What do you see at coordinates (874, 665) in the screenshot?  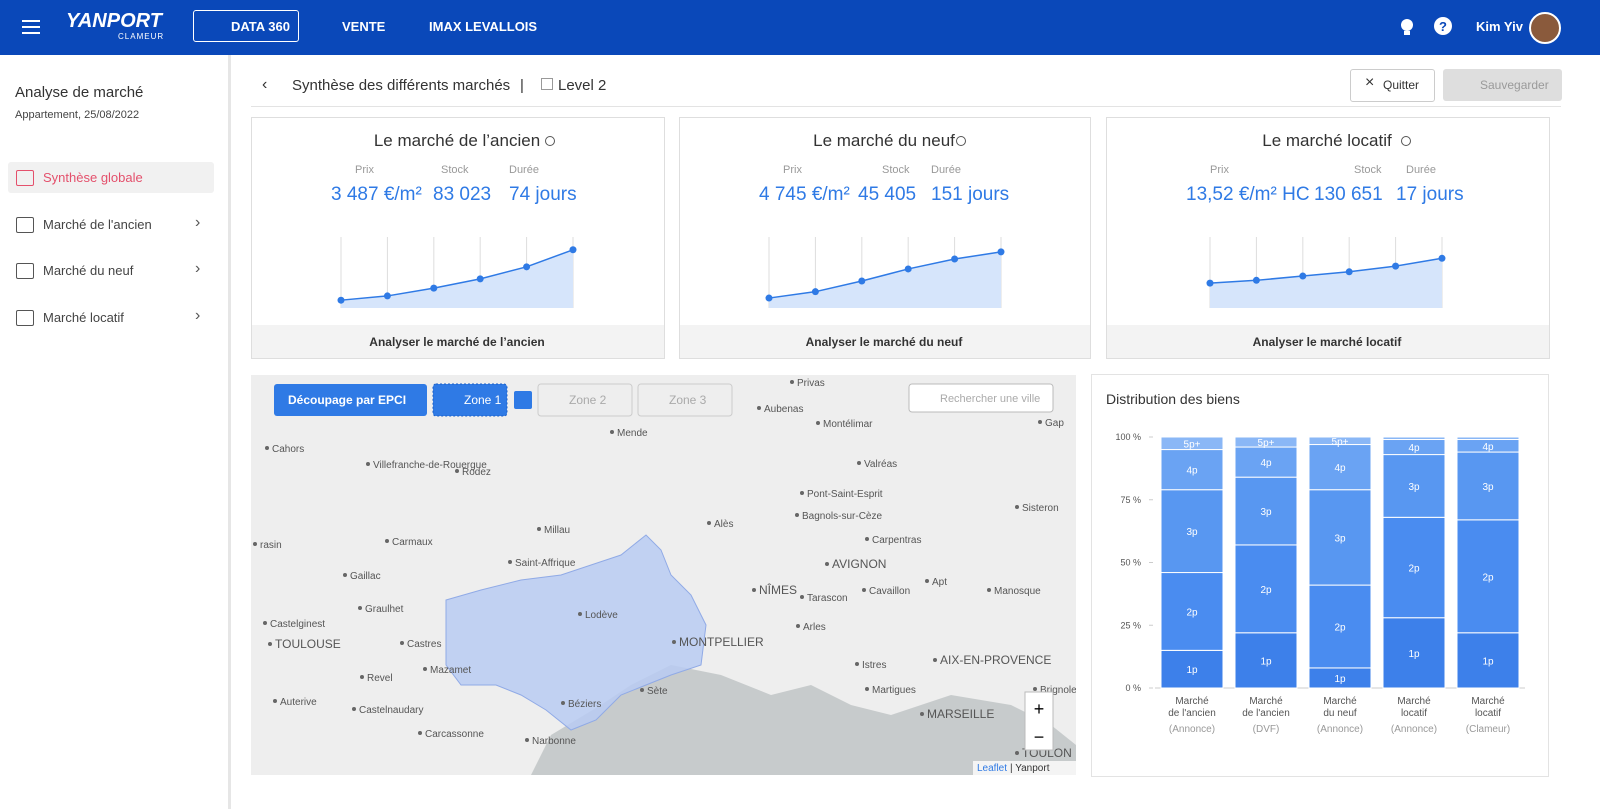 I see `city-label: Istres` at bounding box center [874, 665].